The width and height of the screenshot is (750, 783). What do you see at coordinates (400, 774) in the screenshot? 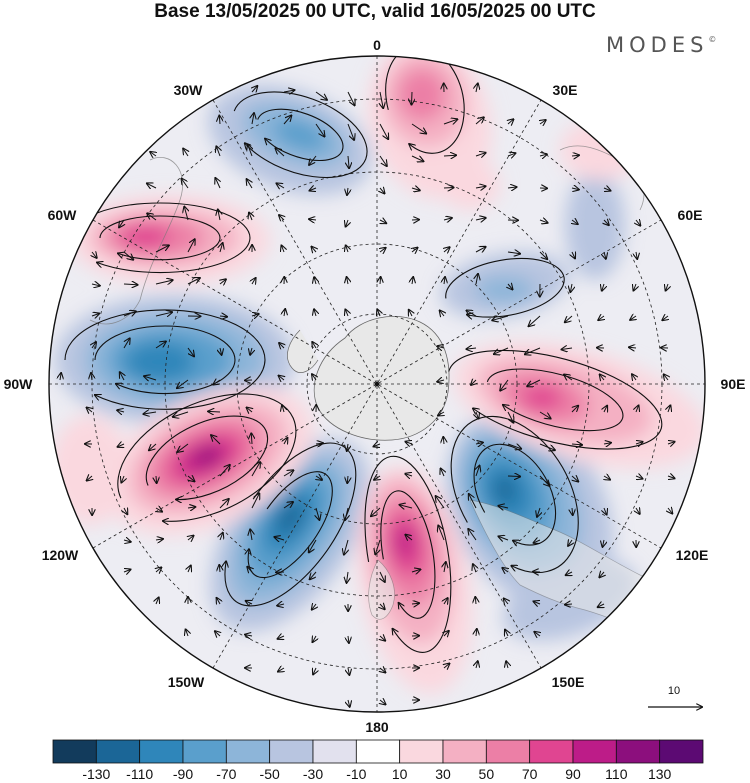
I see `colorbar-tick-label: 10` at bounding box center [400, 774].